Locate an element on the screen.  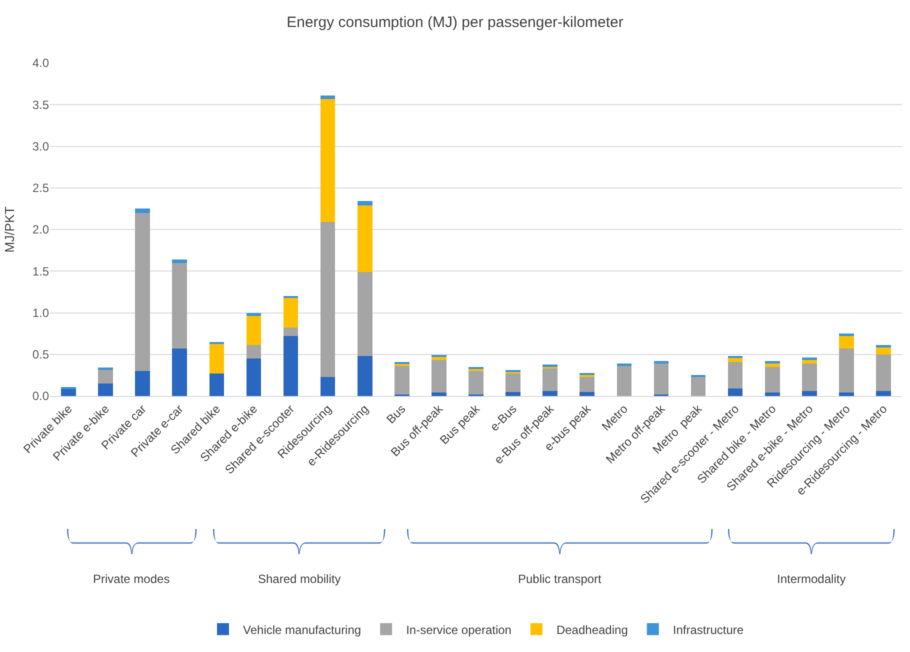
text: Intermodality is located at coordinates (811, 579).